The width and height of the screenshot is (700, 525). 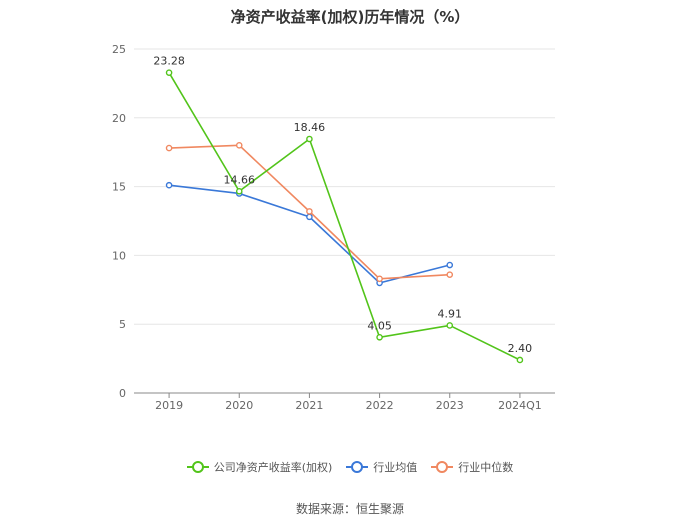 What do you see at coordinates (310, 127) in the screenshot?
I see `data-label: 18.46` at bounding box center [310, 127].